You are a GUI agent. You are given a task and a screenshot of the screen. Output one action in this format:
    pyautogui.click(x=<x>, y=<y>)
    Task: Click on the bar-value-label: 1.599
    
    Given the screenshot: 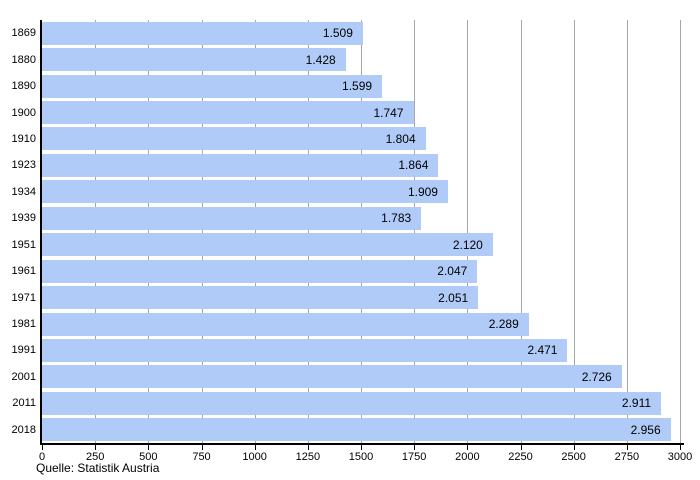 What is the action you would take?
    pyautogui.click(x=357, y=86)
    